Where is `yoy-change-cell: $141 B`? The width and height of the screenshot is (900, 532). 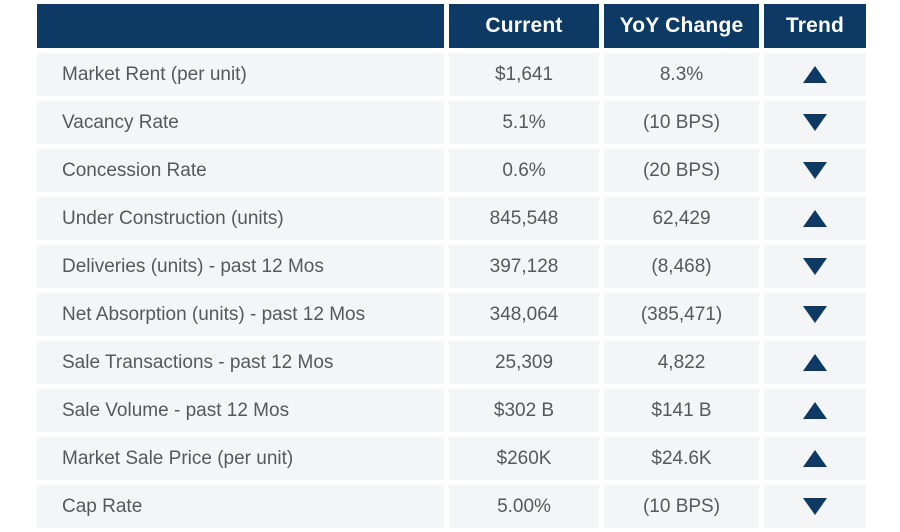
yoy-change-cell: $141 B is located at coordinates (681, 410).